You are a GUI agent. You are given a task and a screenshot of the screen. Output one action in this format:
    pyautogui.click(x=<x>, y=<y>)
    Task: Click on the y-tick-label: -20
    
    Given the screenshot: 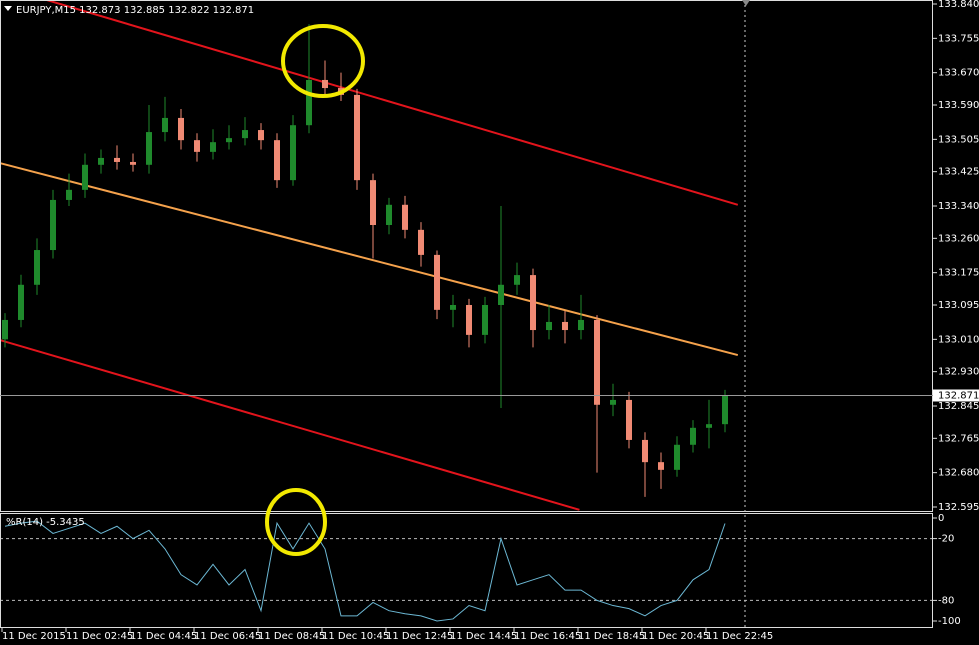 What is the action you would take?
    pyautogui.click(x=946, y=539)
    